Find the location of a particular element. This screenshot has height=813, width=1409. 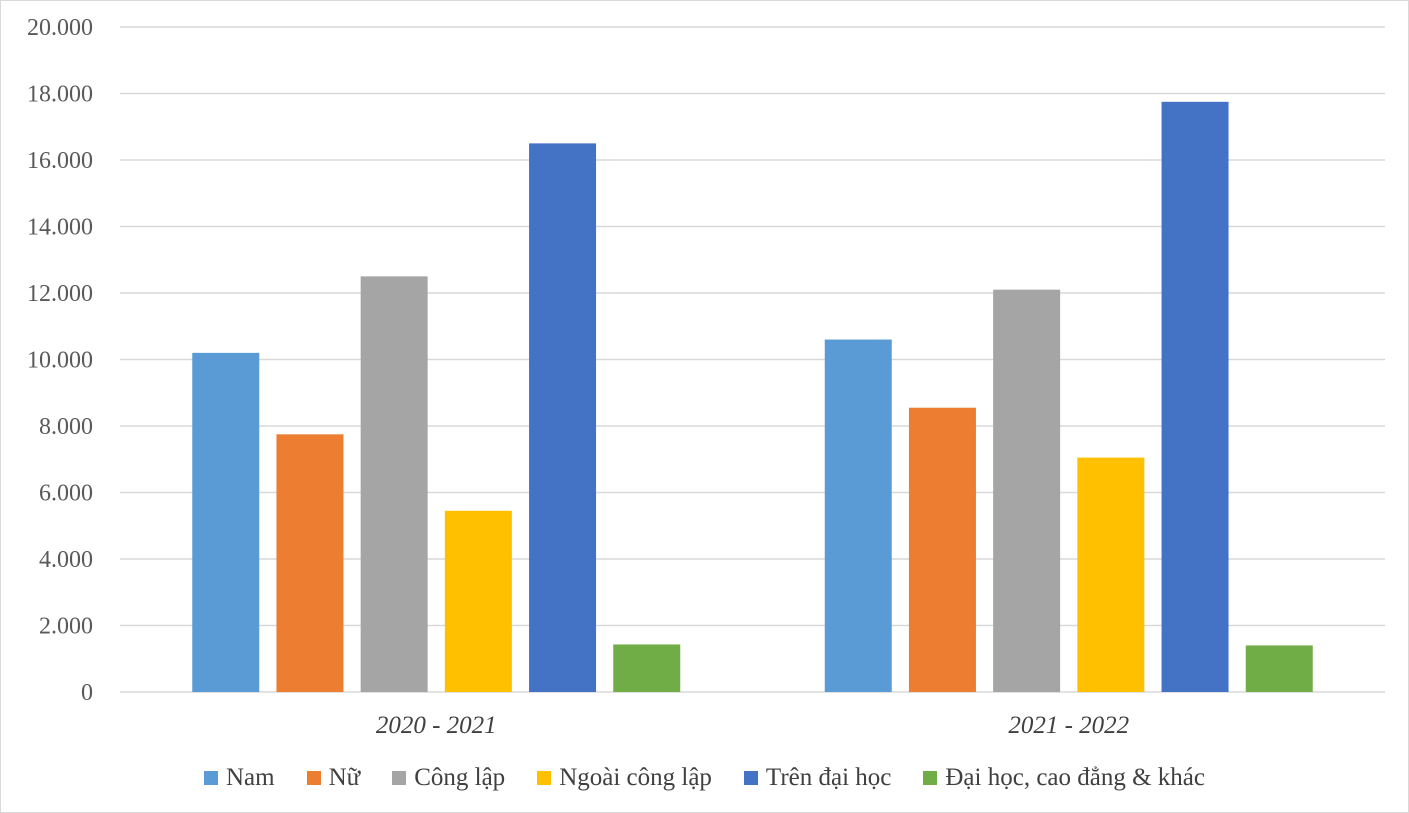

legend-item: Đại học, cao đẳng & khác is located at coordinates (1064, 778).